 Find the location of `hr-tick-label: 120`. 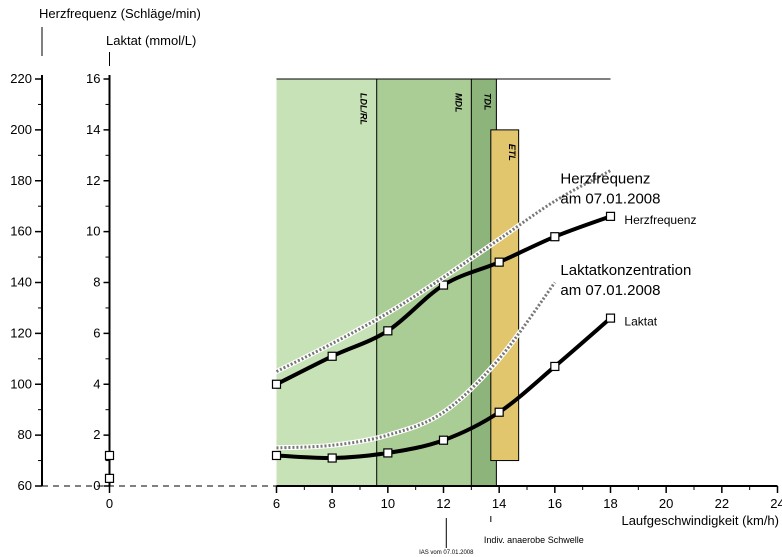

hr-tick-label: 120 is located at coordinates (21, 332).